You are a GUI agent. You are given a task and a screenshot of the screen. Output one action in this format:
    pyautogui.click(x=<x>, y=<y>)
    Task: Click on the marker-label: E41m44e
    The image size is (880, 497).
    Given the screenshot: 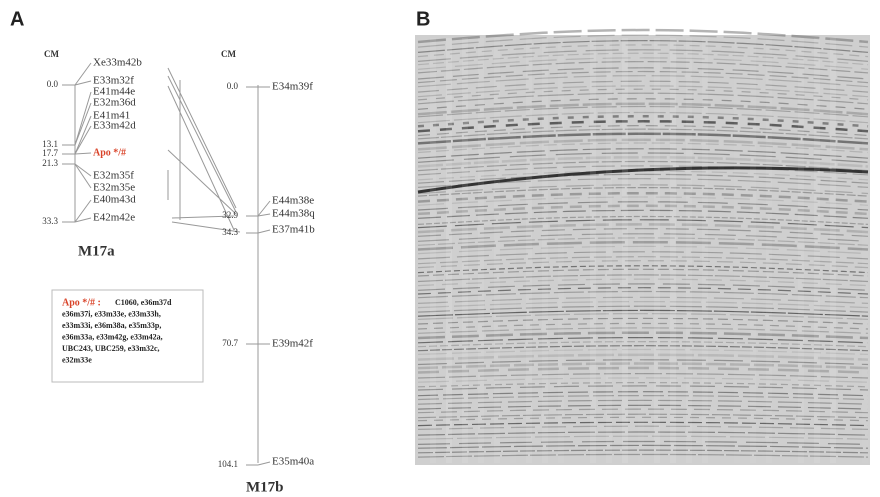 What is the action you would take?
    pyautogui.click(x=114, y=92)
    